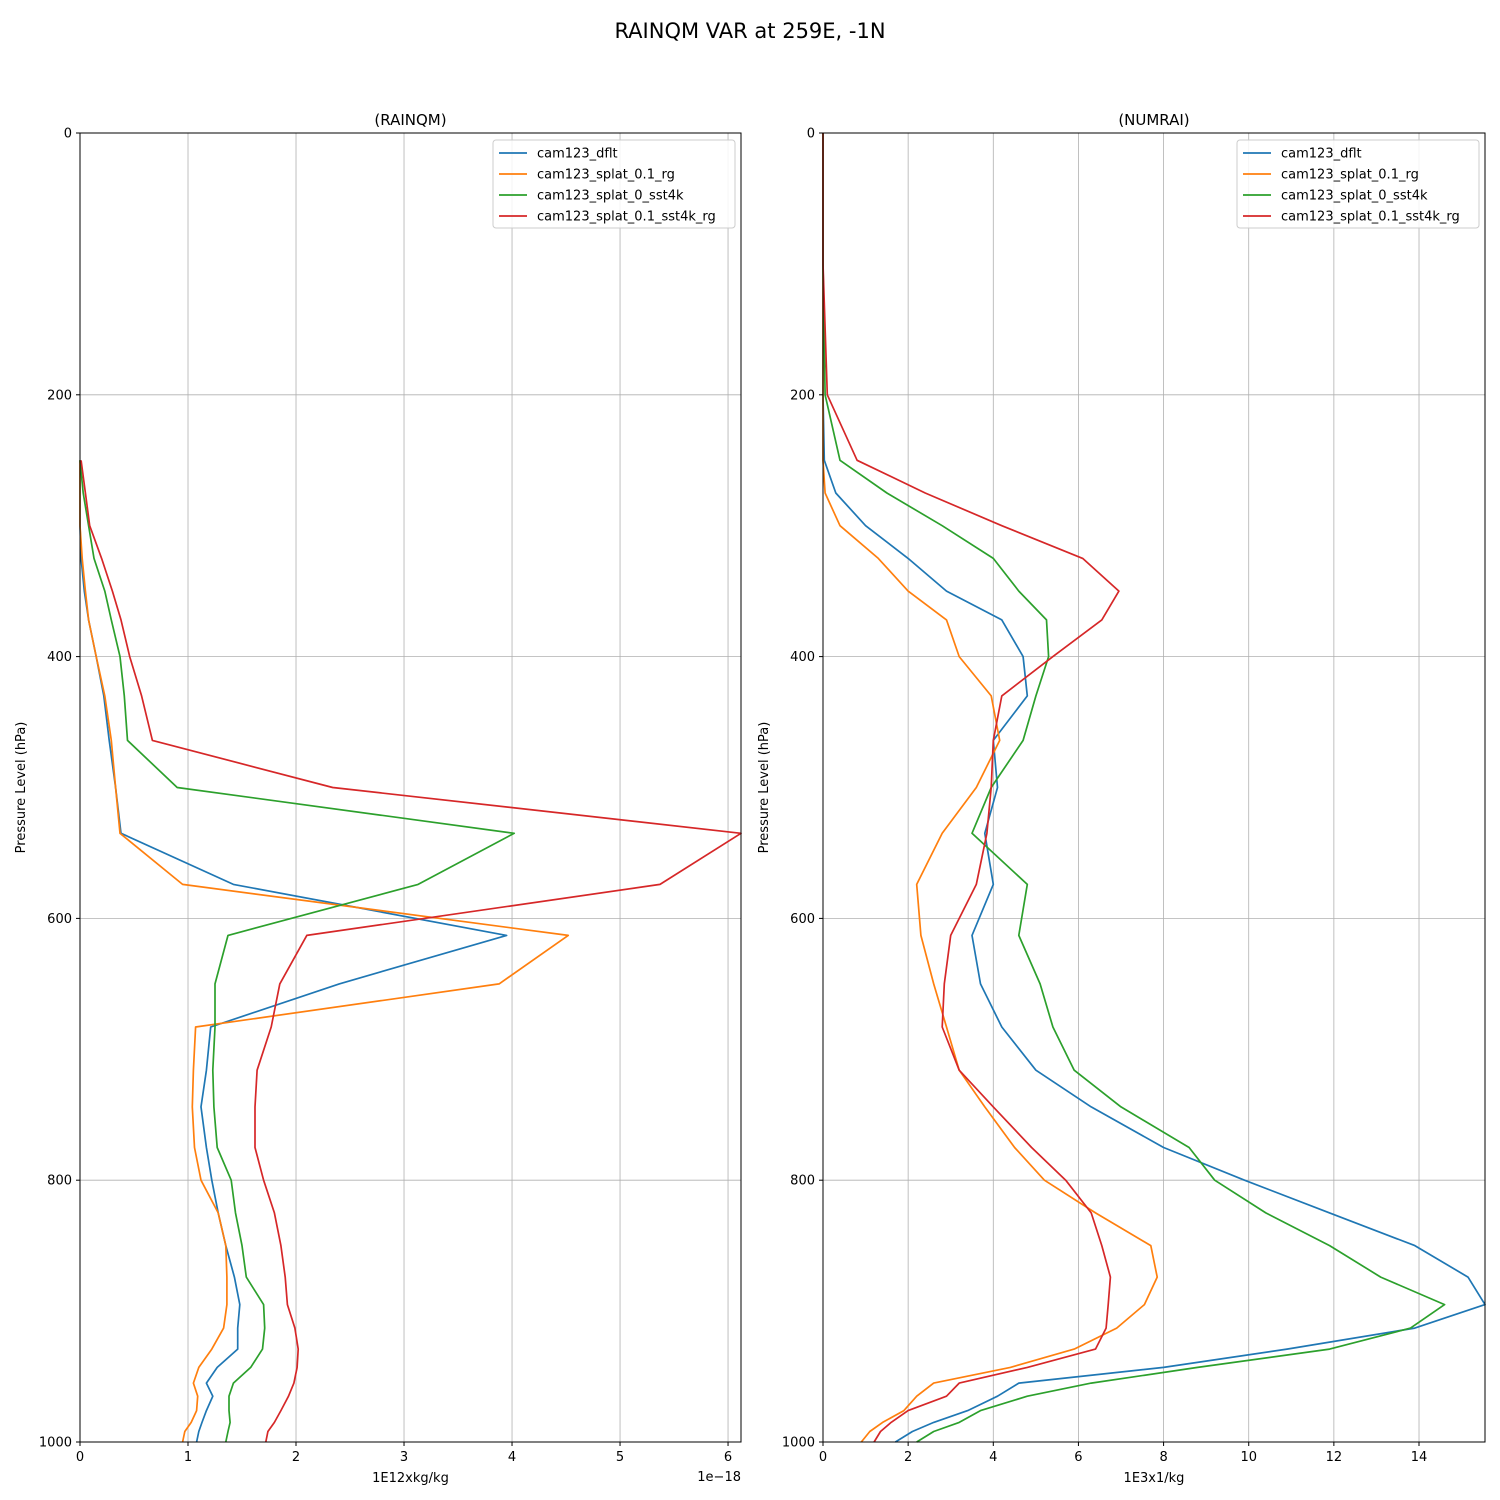 The width and height of the screenshot is (1500, 1500). What do you see at coordinates (1163, 1457) in the screenshot?
I see `x-tick-label: 8` at bounding box center [1163, 1457].